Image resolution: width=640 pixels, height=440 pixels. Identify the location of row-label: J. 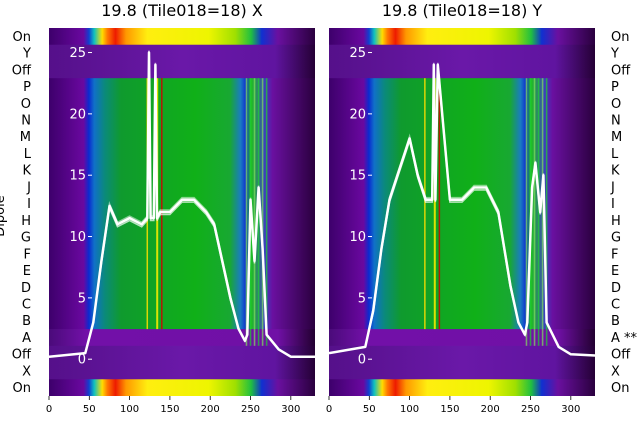
(612, 187).